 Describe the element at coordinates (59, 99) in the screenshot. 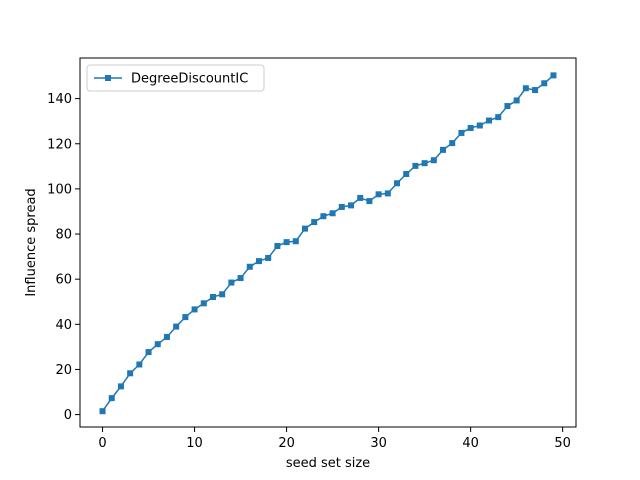

I see `y-tick-label: 140` at that location.